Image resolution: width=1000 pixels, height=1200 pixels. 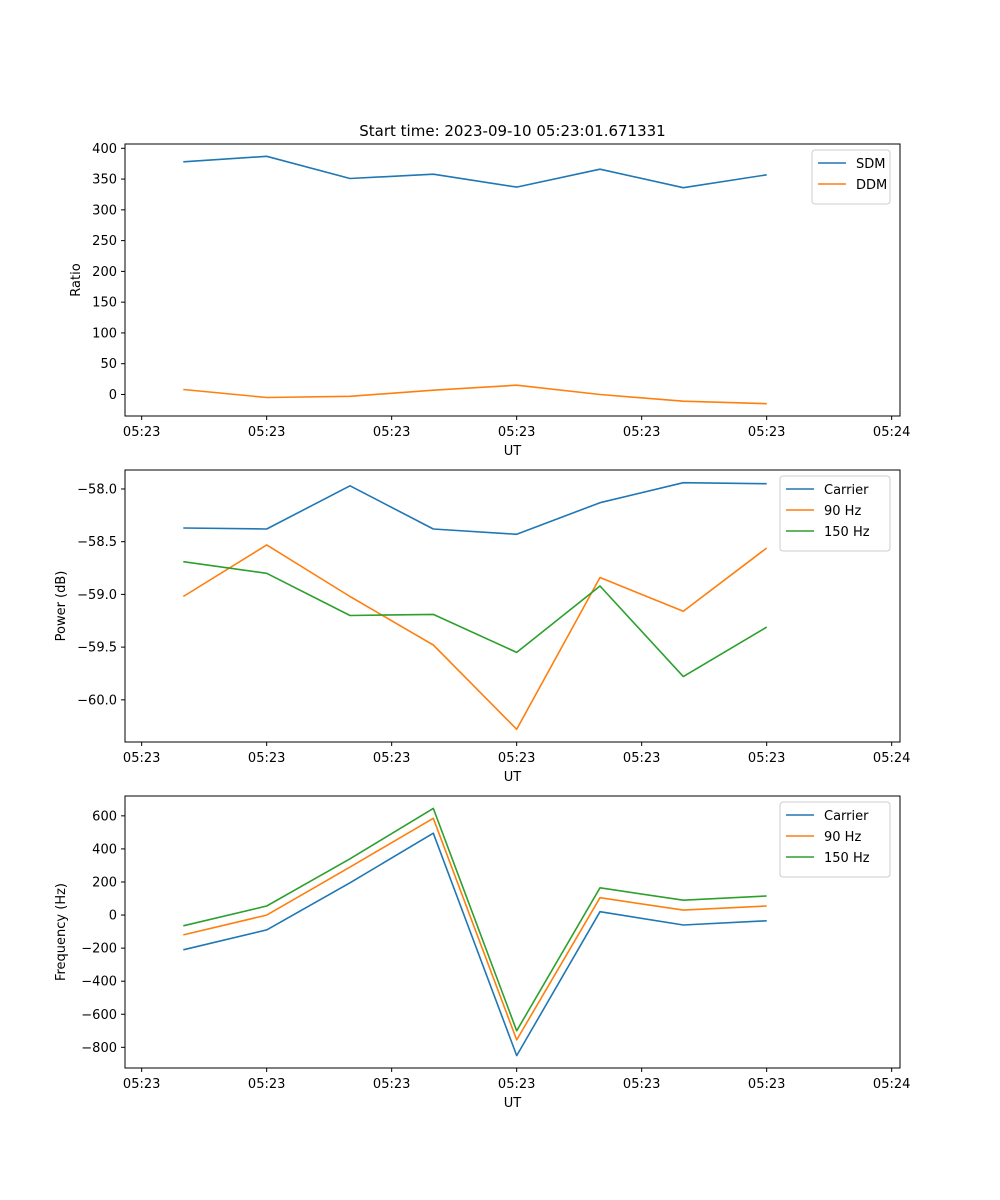 What do you see at coordinates (99, 982) in the screenshot?
I see `y-tick-label: −400` at bounding box center [99, 982].